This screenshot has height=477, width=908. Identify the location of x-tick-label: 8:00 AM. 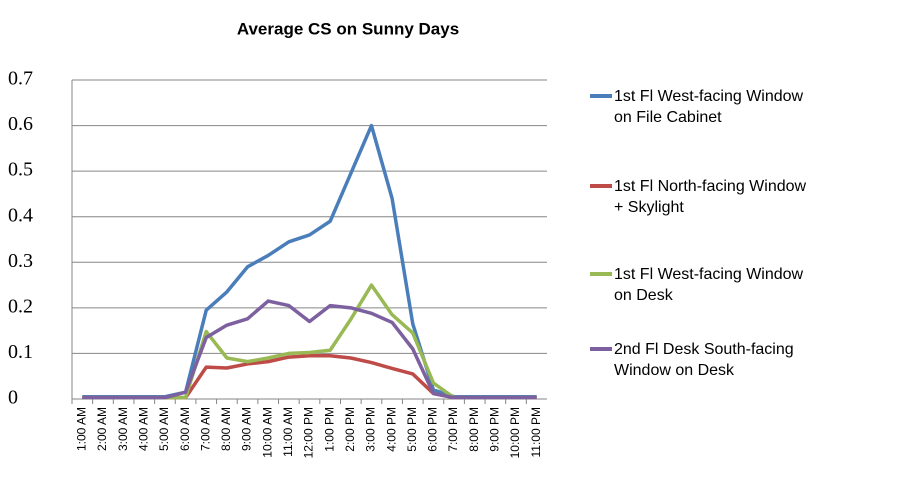
(226, 429).